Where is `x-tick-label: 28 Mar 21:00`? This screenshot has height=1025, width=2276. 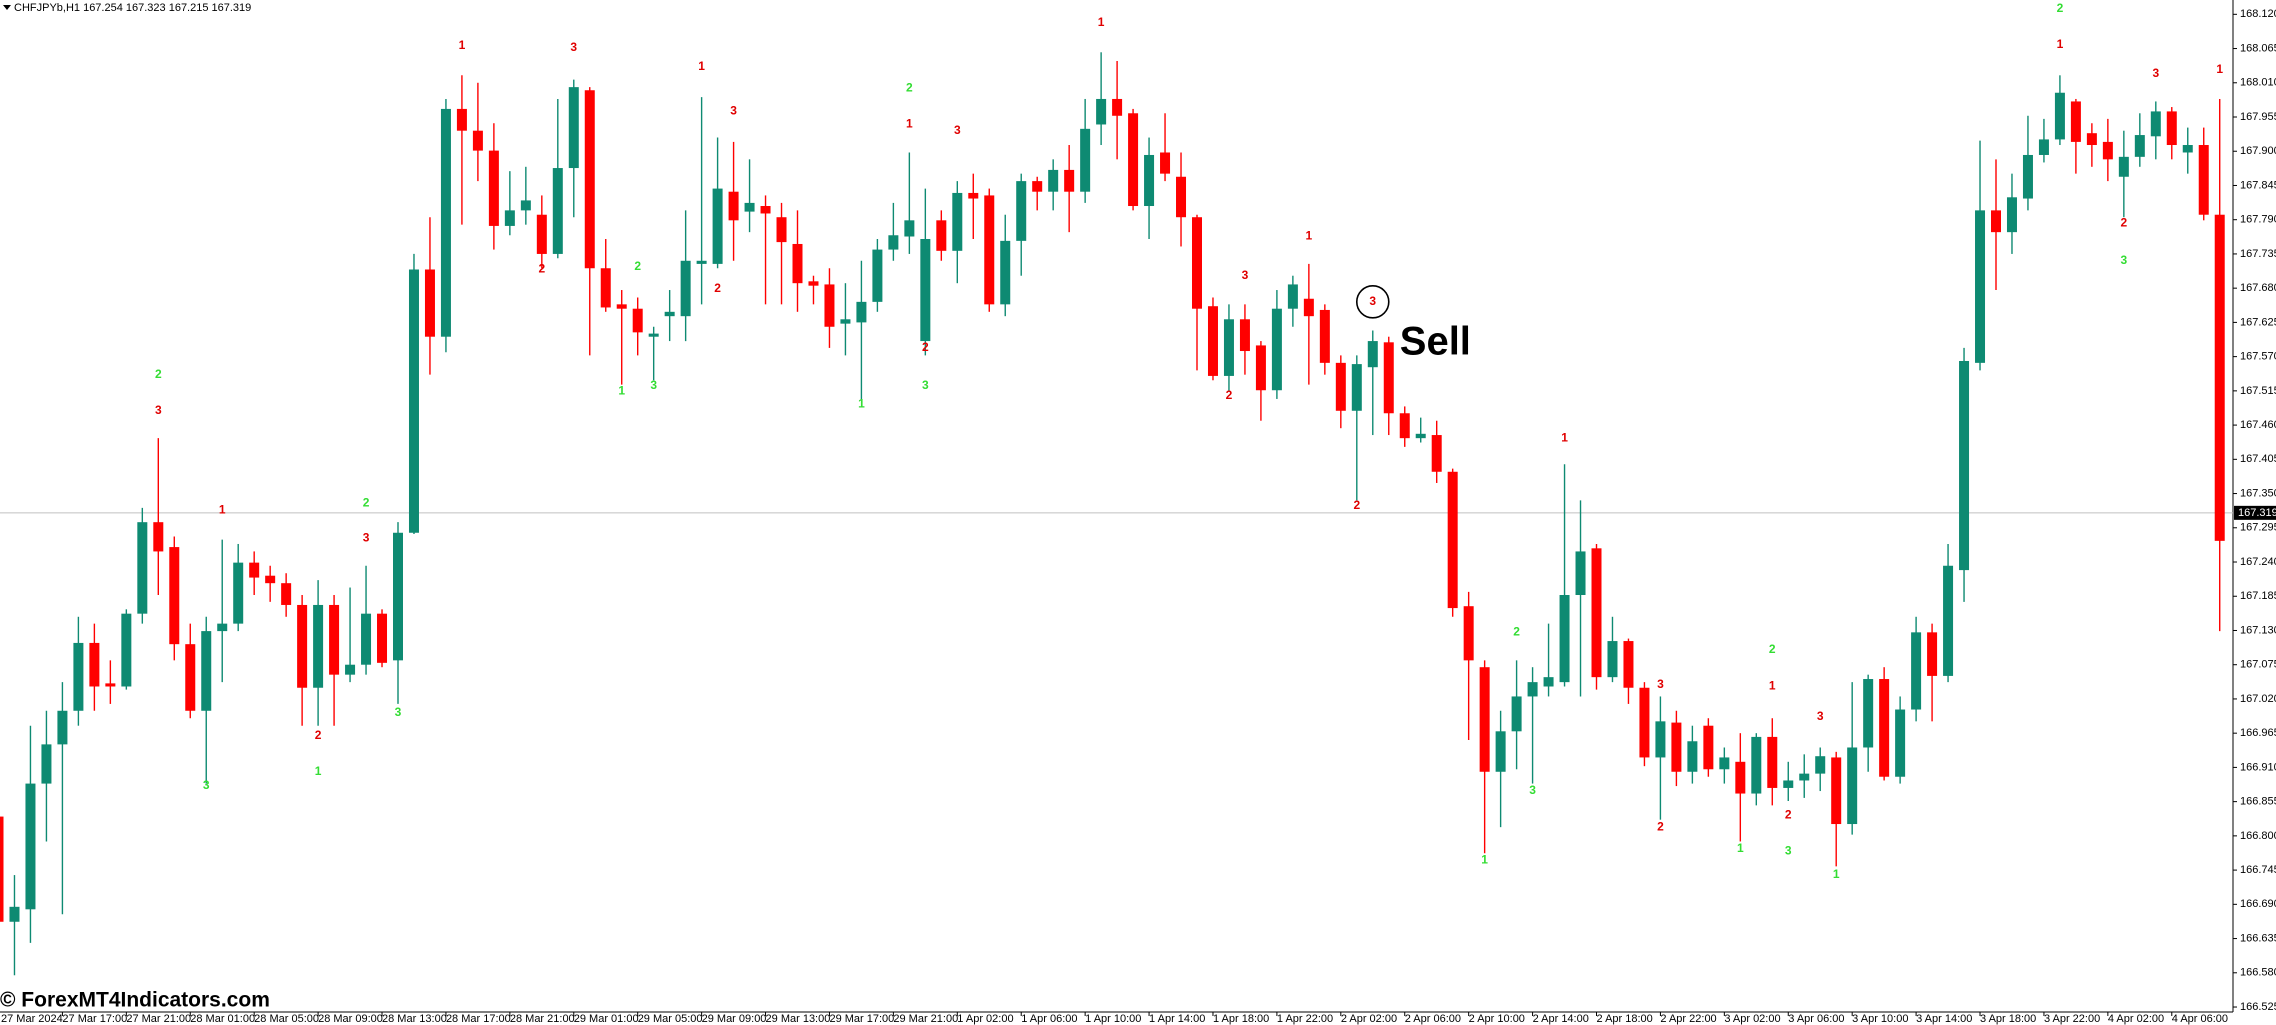
x-tick-label: 28 Mar 21:00 is located at coordinates (542, 1019).